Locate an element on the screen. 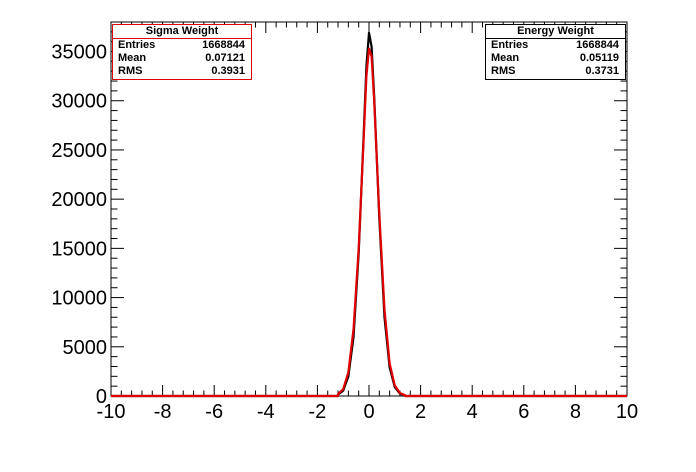 The height and width of the screenshot is (472, 696). stat-row-mean: Mean 0.07121 is located at coordinates (182, 58).